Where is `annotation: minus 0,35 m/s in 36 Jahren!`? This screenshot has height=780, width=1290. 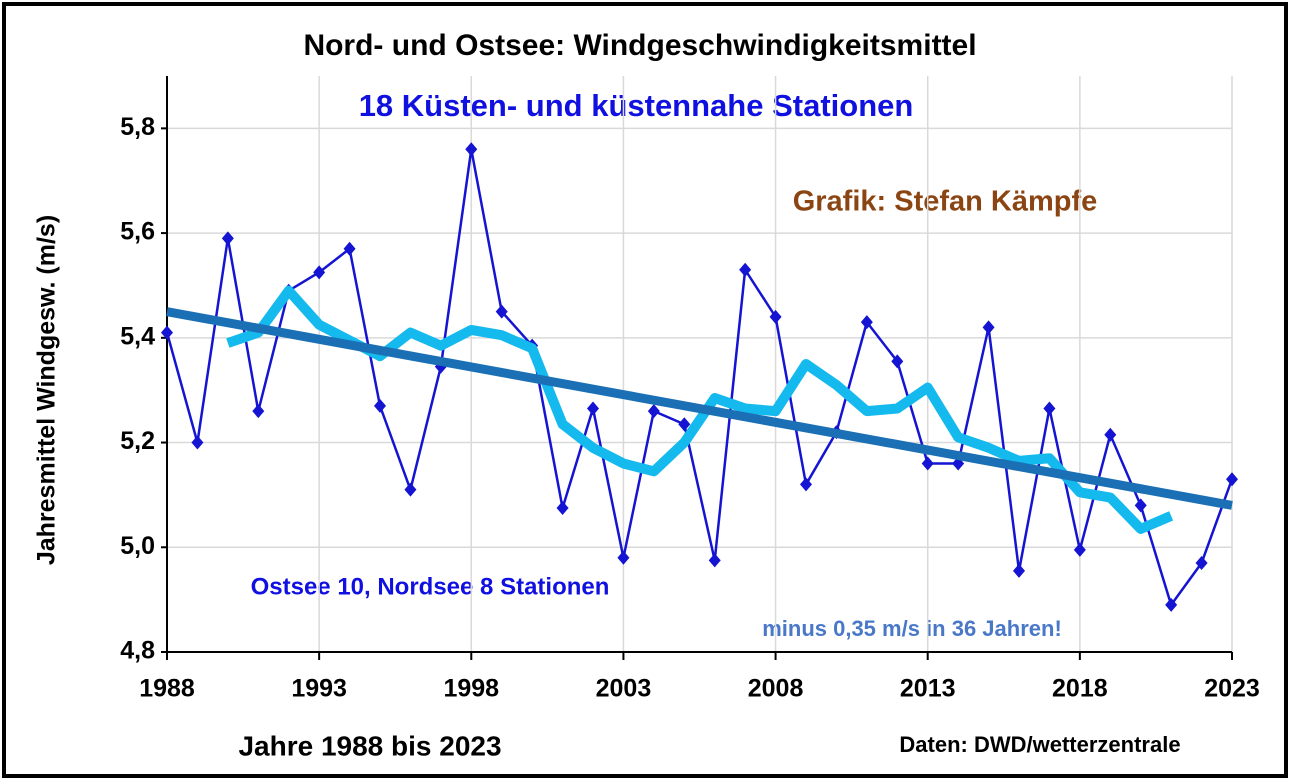
annotation: minus 0,35 m/s in 36 Jahren! is located at coordinates (912, 628).